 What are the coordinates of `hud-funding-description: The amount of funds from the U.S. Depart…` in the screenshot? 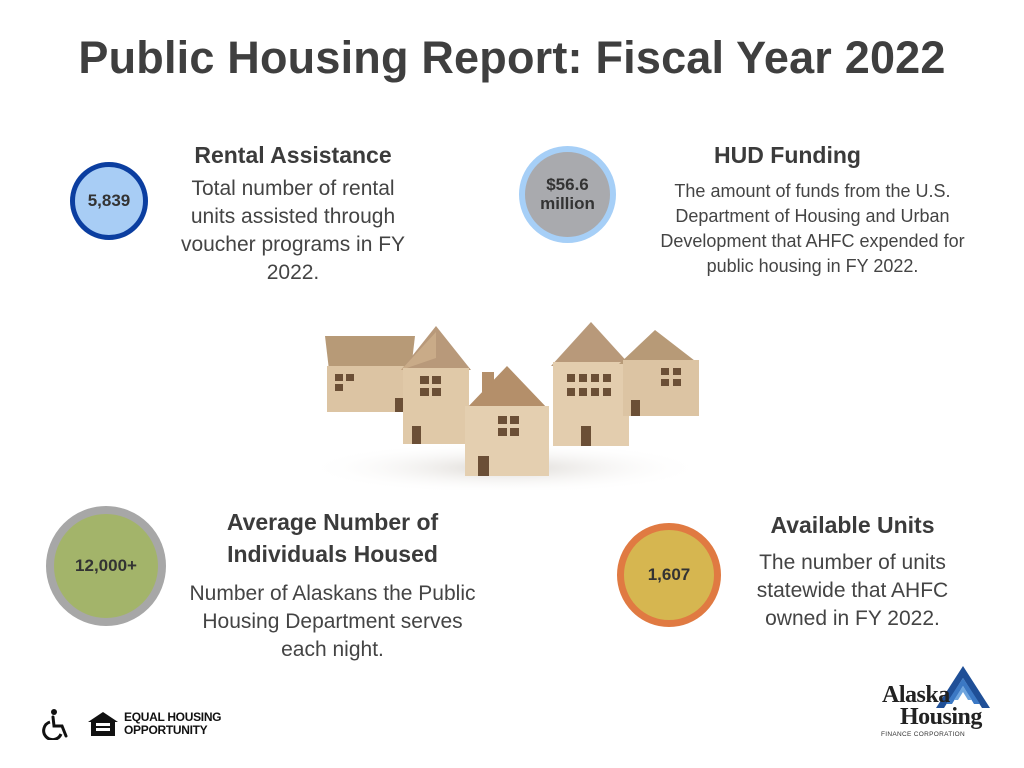 It's located at (812, 228).